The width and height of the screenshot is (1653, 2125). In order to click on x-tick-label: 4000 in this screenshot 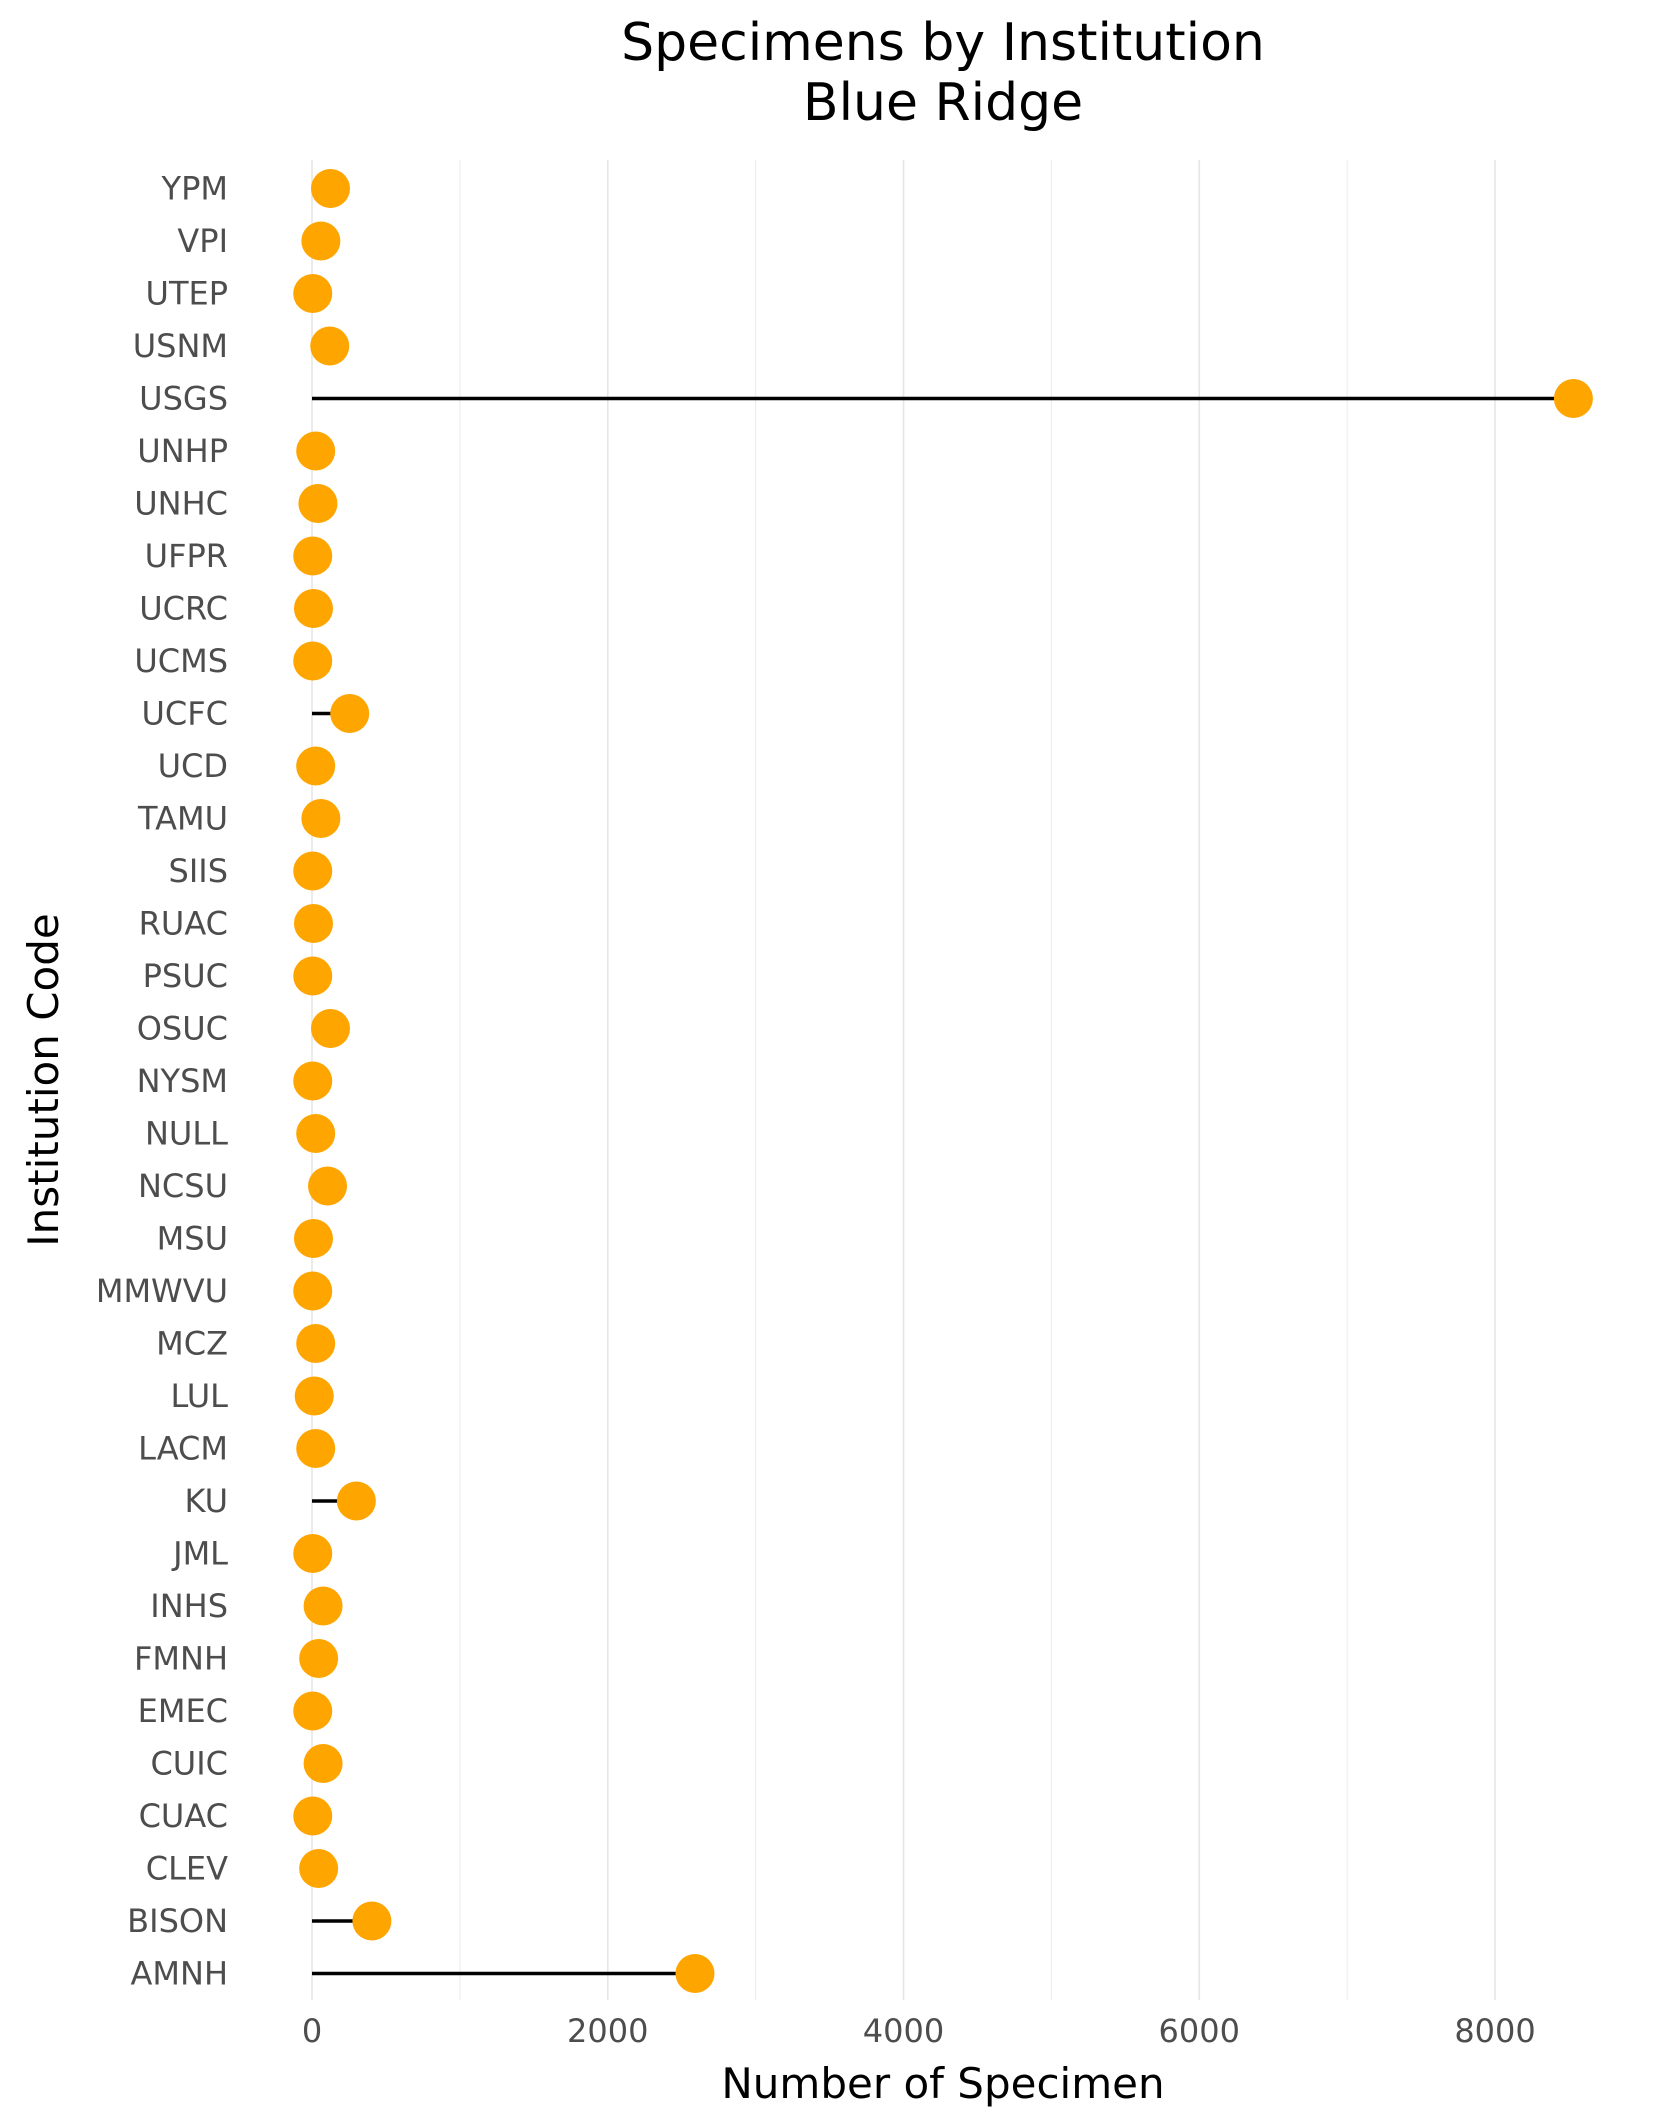, I will do `click(903, 2031)`.